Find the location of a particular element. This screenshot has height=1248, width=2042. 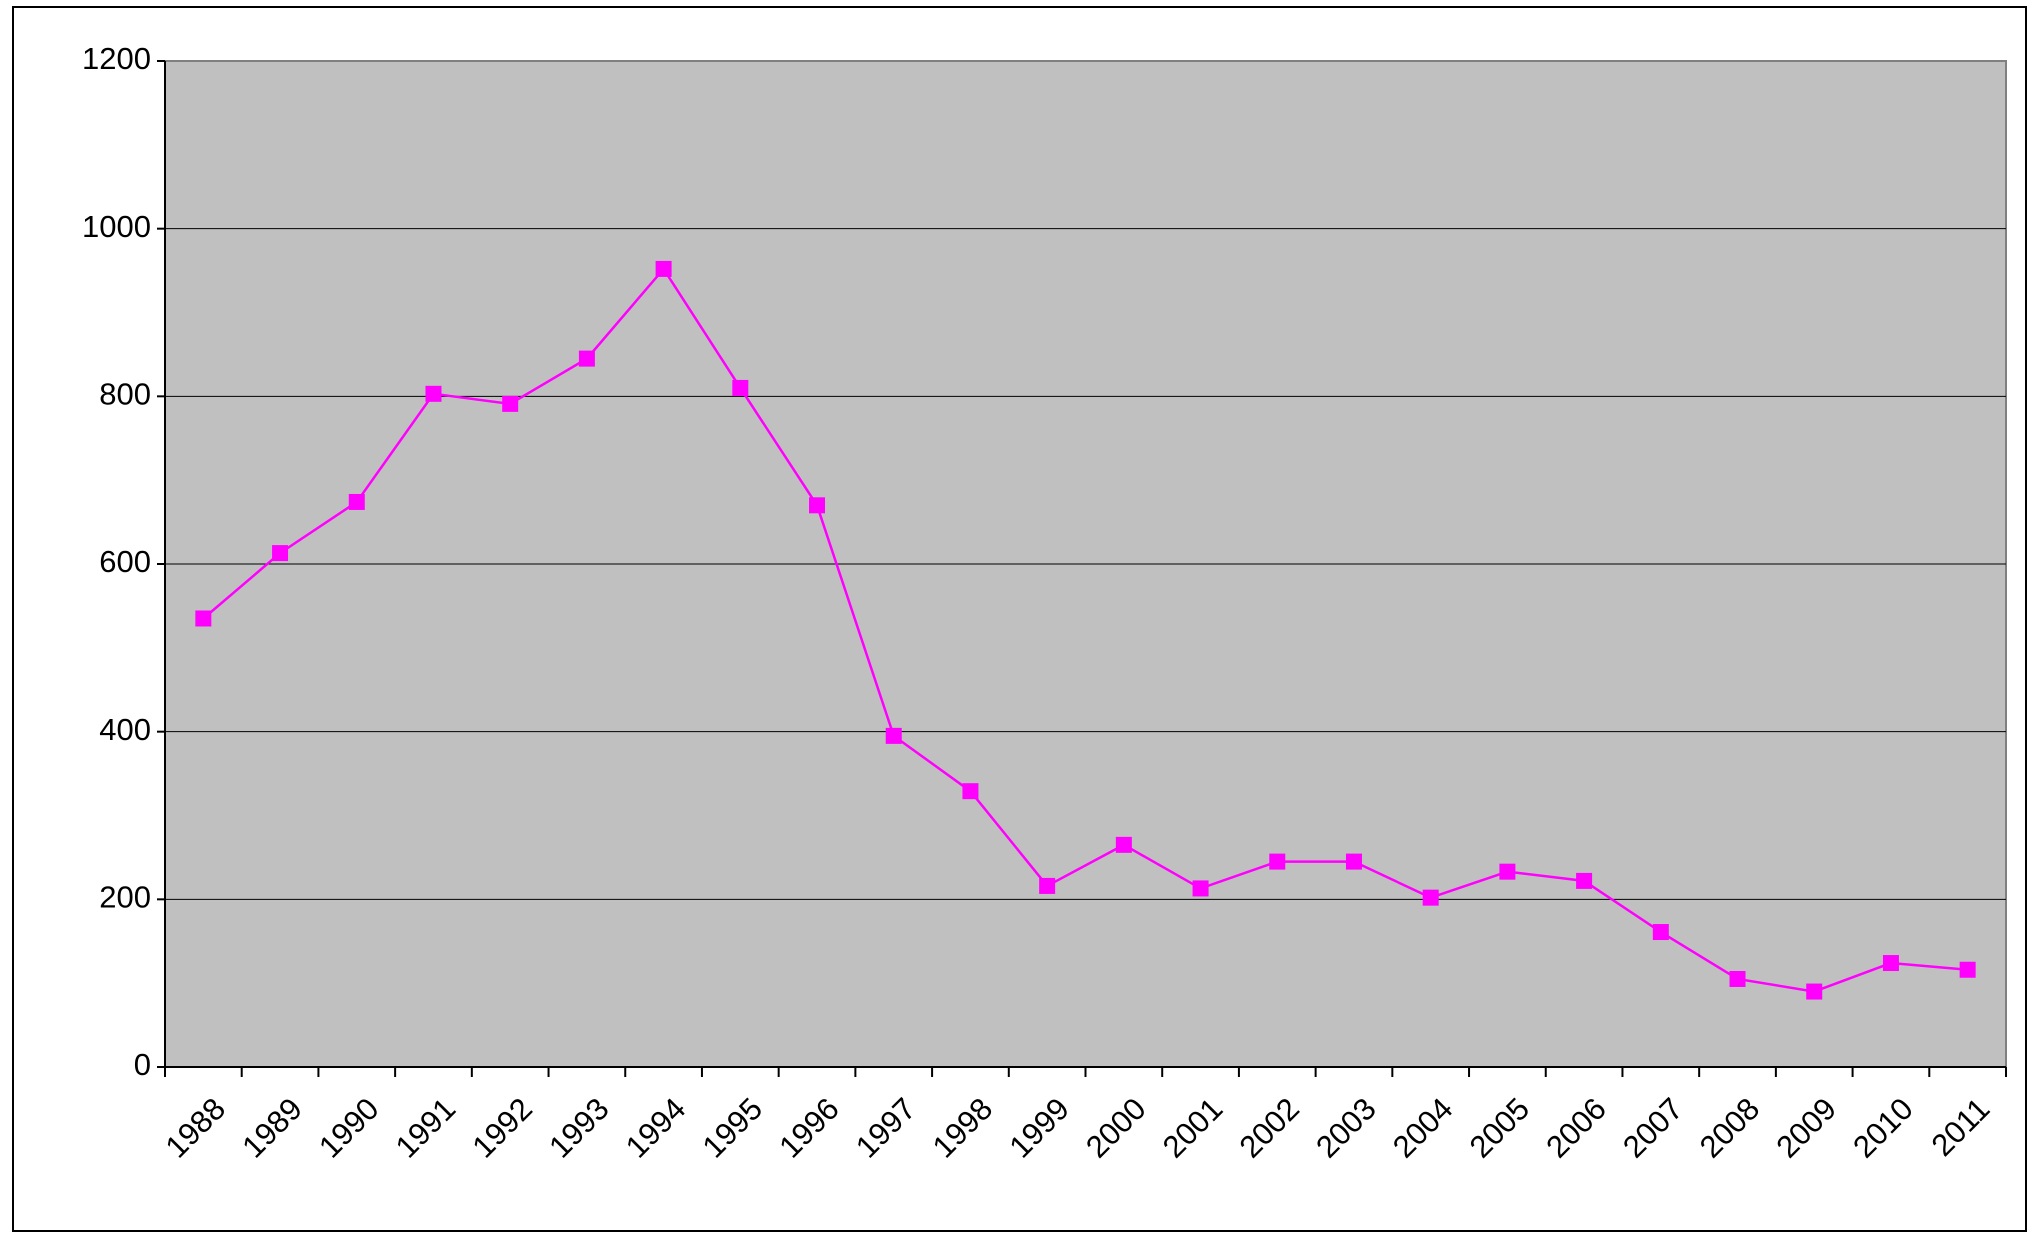

y-tick-label: 400 is located at coordinates (125, 729).